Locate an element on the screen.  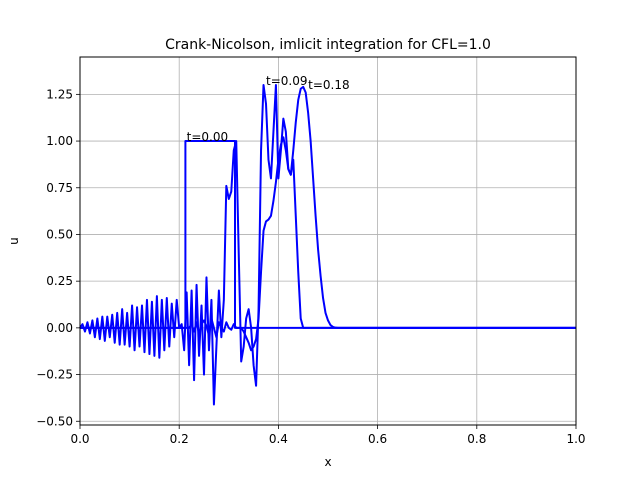
x-axis-label: x is located at coordinates (327, 462).